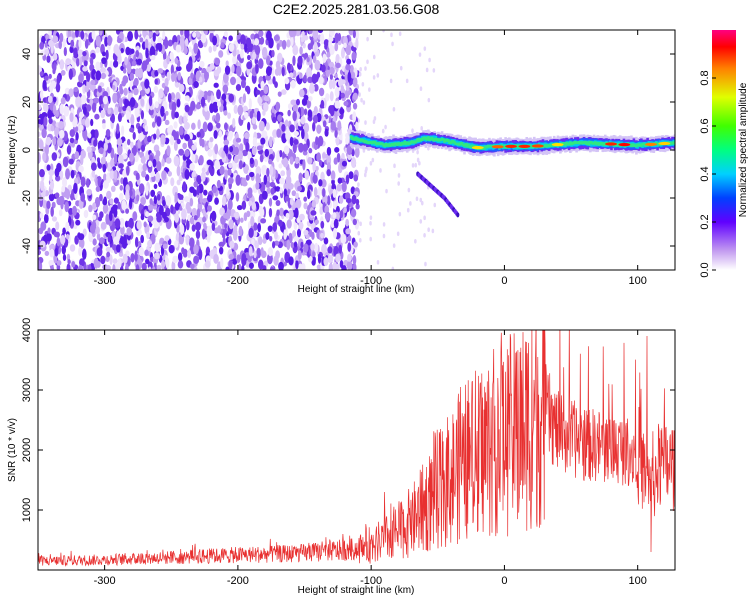  What do you see at coordinates (12, 150) in the screenshot?
I see `spectrogram-y-label: Frequency (Hz)` at bounding box center [12, 150].